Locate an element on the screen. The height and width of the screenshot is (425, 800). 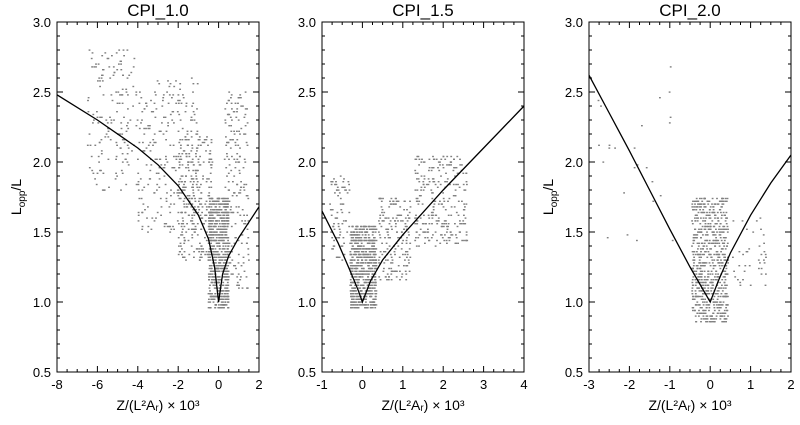
x-tick-label: -1 is located at coordinates (670, 384).